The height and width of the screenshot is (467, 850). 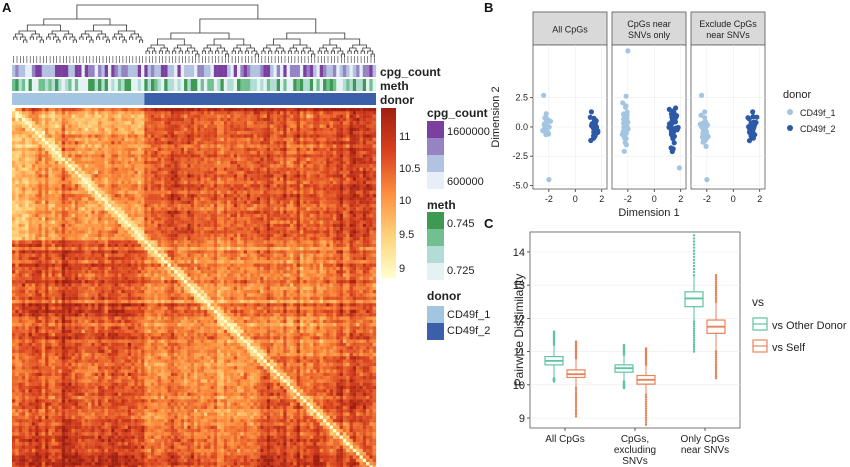 I want to click on dendrogram-branch, so click(x=345, y=41).